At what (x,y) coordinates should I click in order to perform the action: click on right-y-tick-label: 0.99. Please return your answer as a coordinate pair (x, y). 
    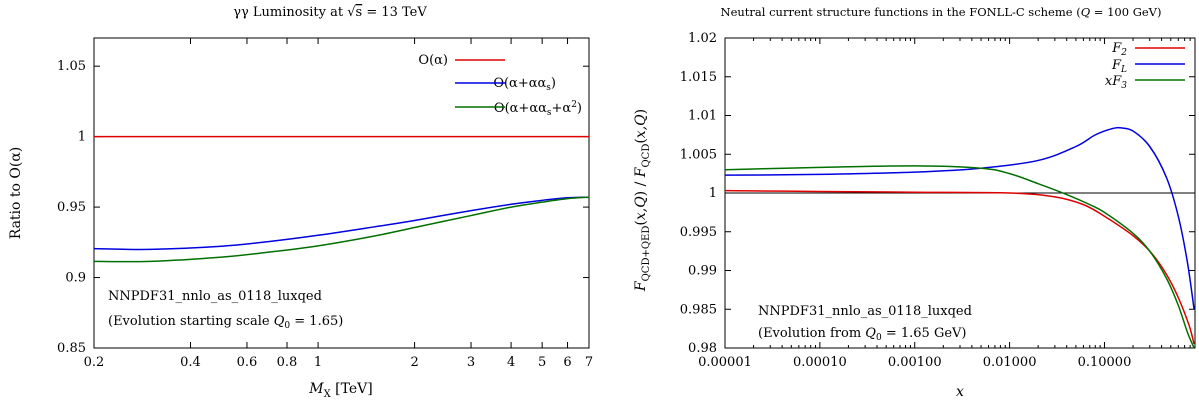
    Looking at the image, I should click on (702, 271).